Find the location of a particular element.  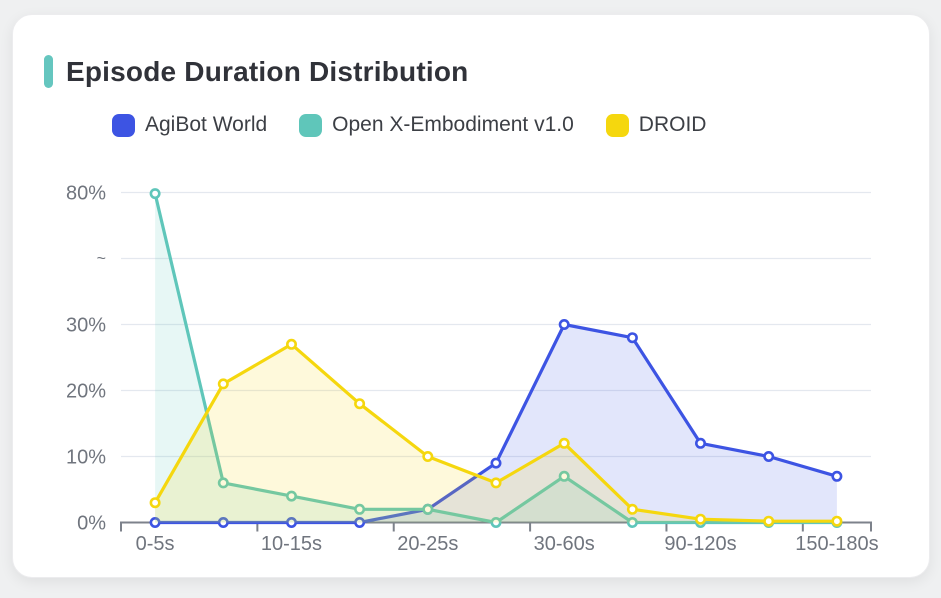

legend-label: DROID is located at coordinates (672, 124).